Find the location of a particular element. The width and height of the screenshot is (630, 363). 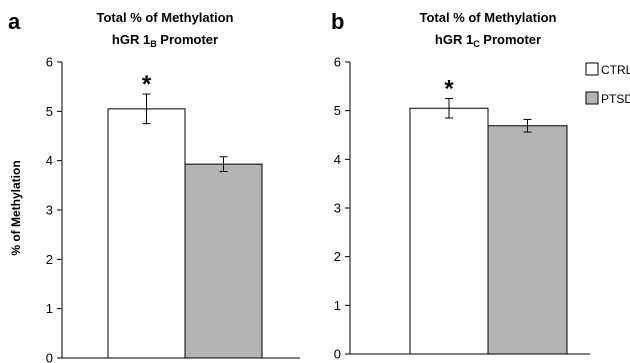

panel-b-title-main: hGR 1 is located at coordinates (454, 39).